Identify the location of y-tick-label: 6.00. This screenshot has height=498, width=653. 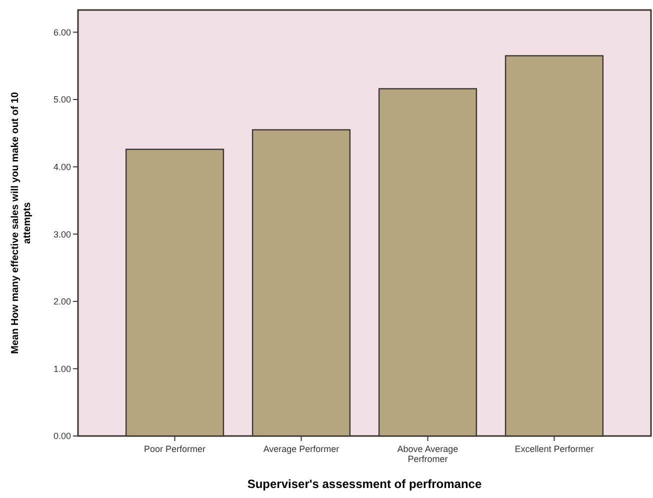
(62, 32).